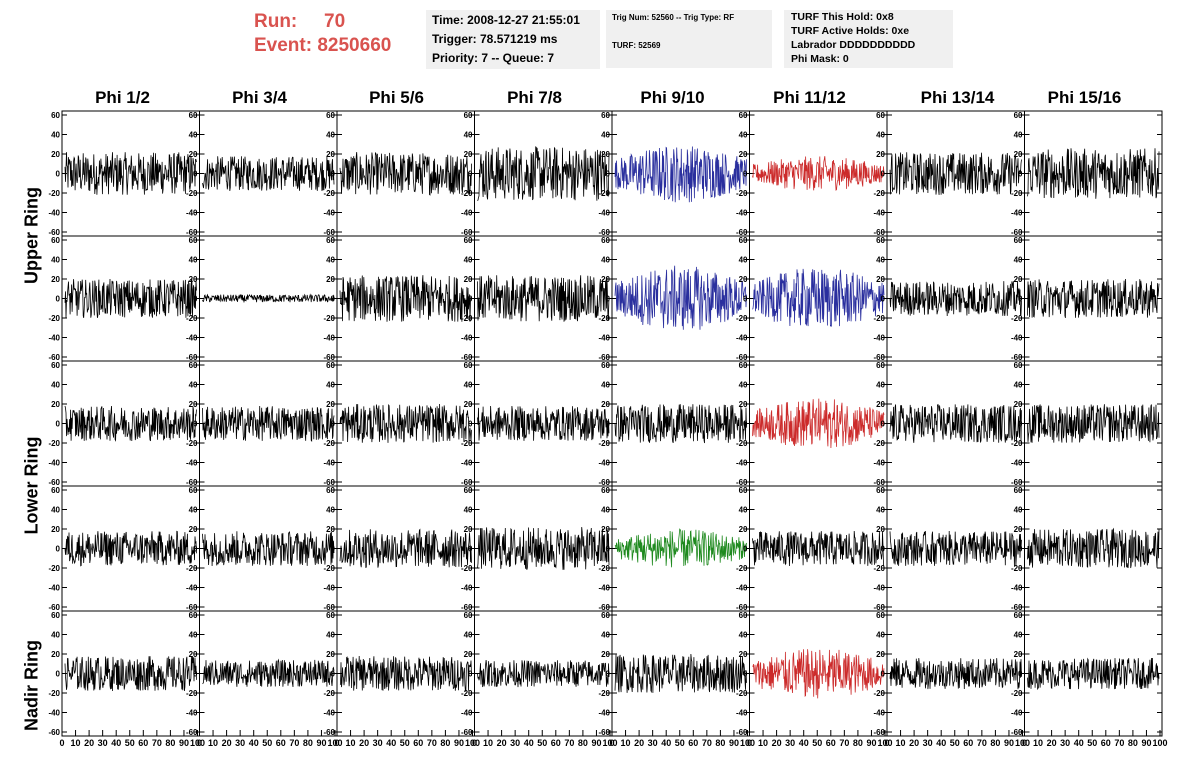 The height and width of the screenshot is (772, 1196). What do you see at coordinates (680, 174) in the screenshot?
I see `waveform-trace-r1-c5` at bounding box center [680, 174].